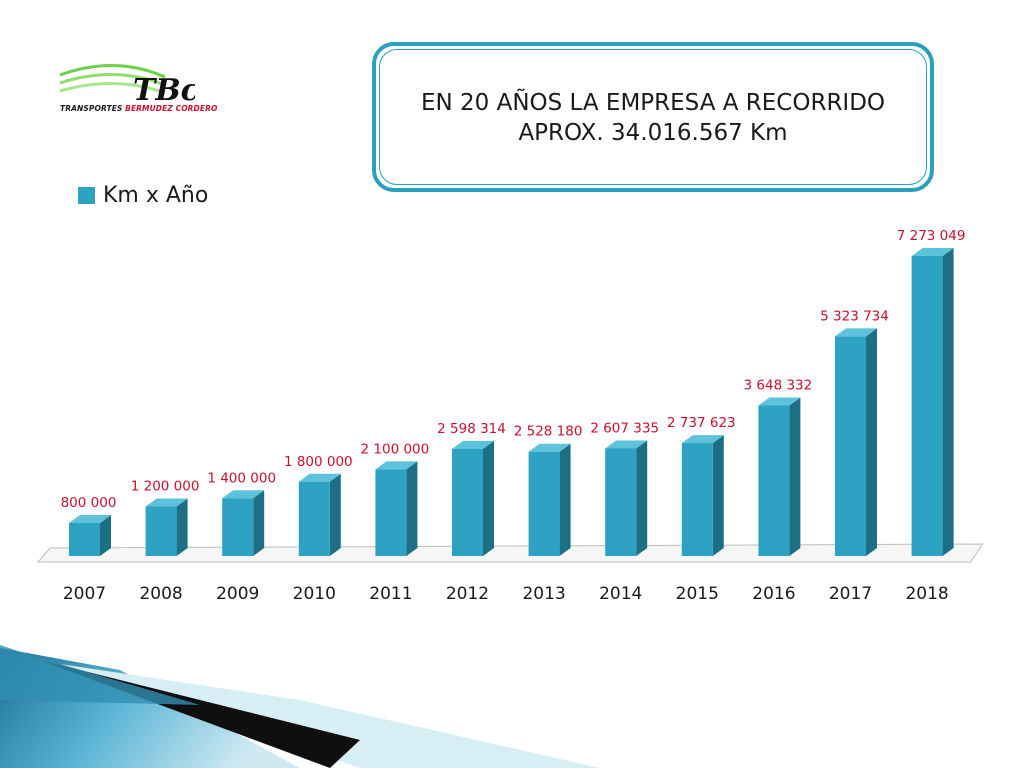  I want to click on chart-floor, so click(510, 553).